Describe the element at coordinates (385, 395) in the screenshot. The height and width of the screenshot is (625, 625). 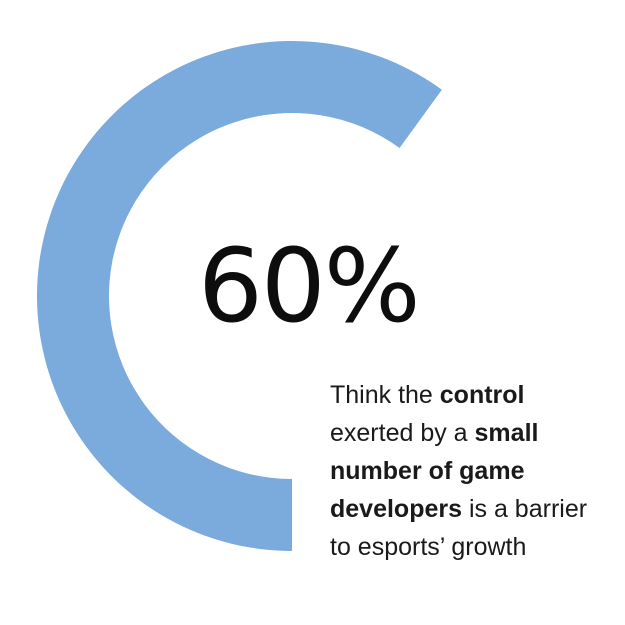
I see `caption-segment: Think the` at that location.